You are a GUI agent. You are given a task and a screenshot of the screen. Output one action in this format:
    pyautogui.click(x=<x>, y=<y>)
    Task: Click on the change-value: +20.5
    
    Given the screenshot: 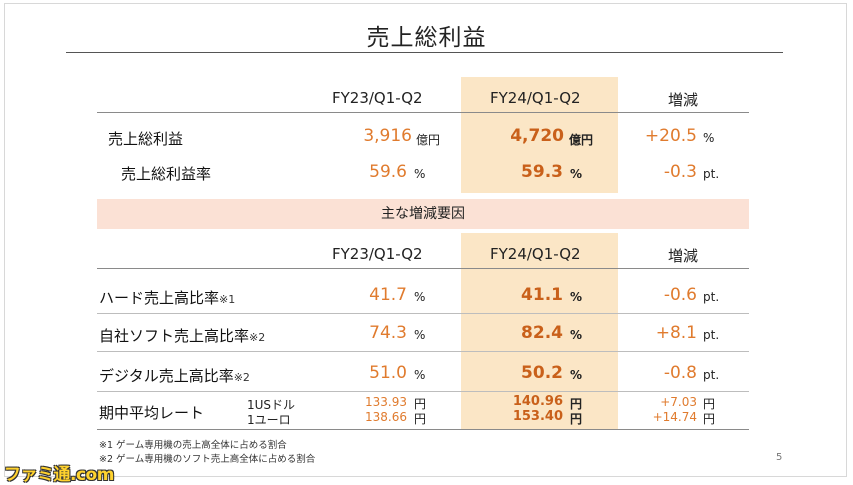 What is the action you would take?
    pyautogui.click(x=670, y=136)
    